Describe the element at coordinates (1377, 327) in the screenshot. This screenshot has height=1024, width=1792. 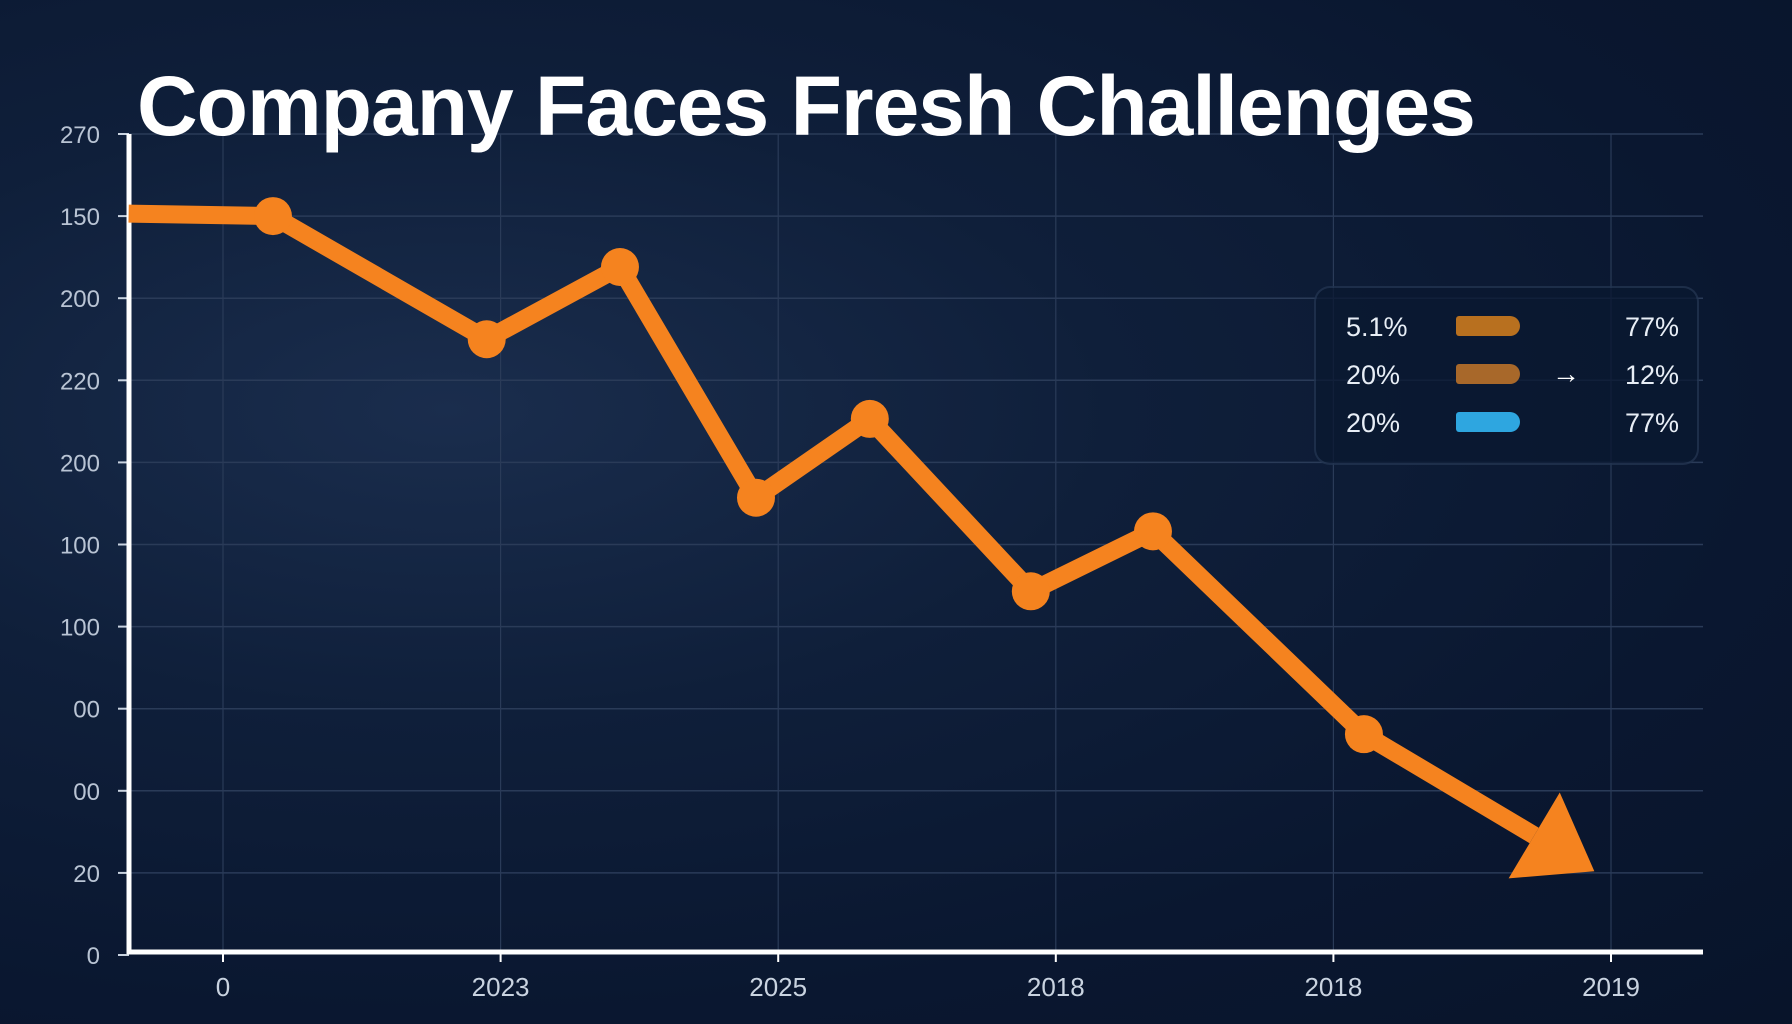
I see `legend-left-value: 5.1%` at that location.